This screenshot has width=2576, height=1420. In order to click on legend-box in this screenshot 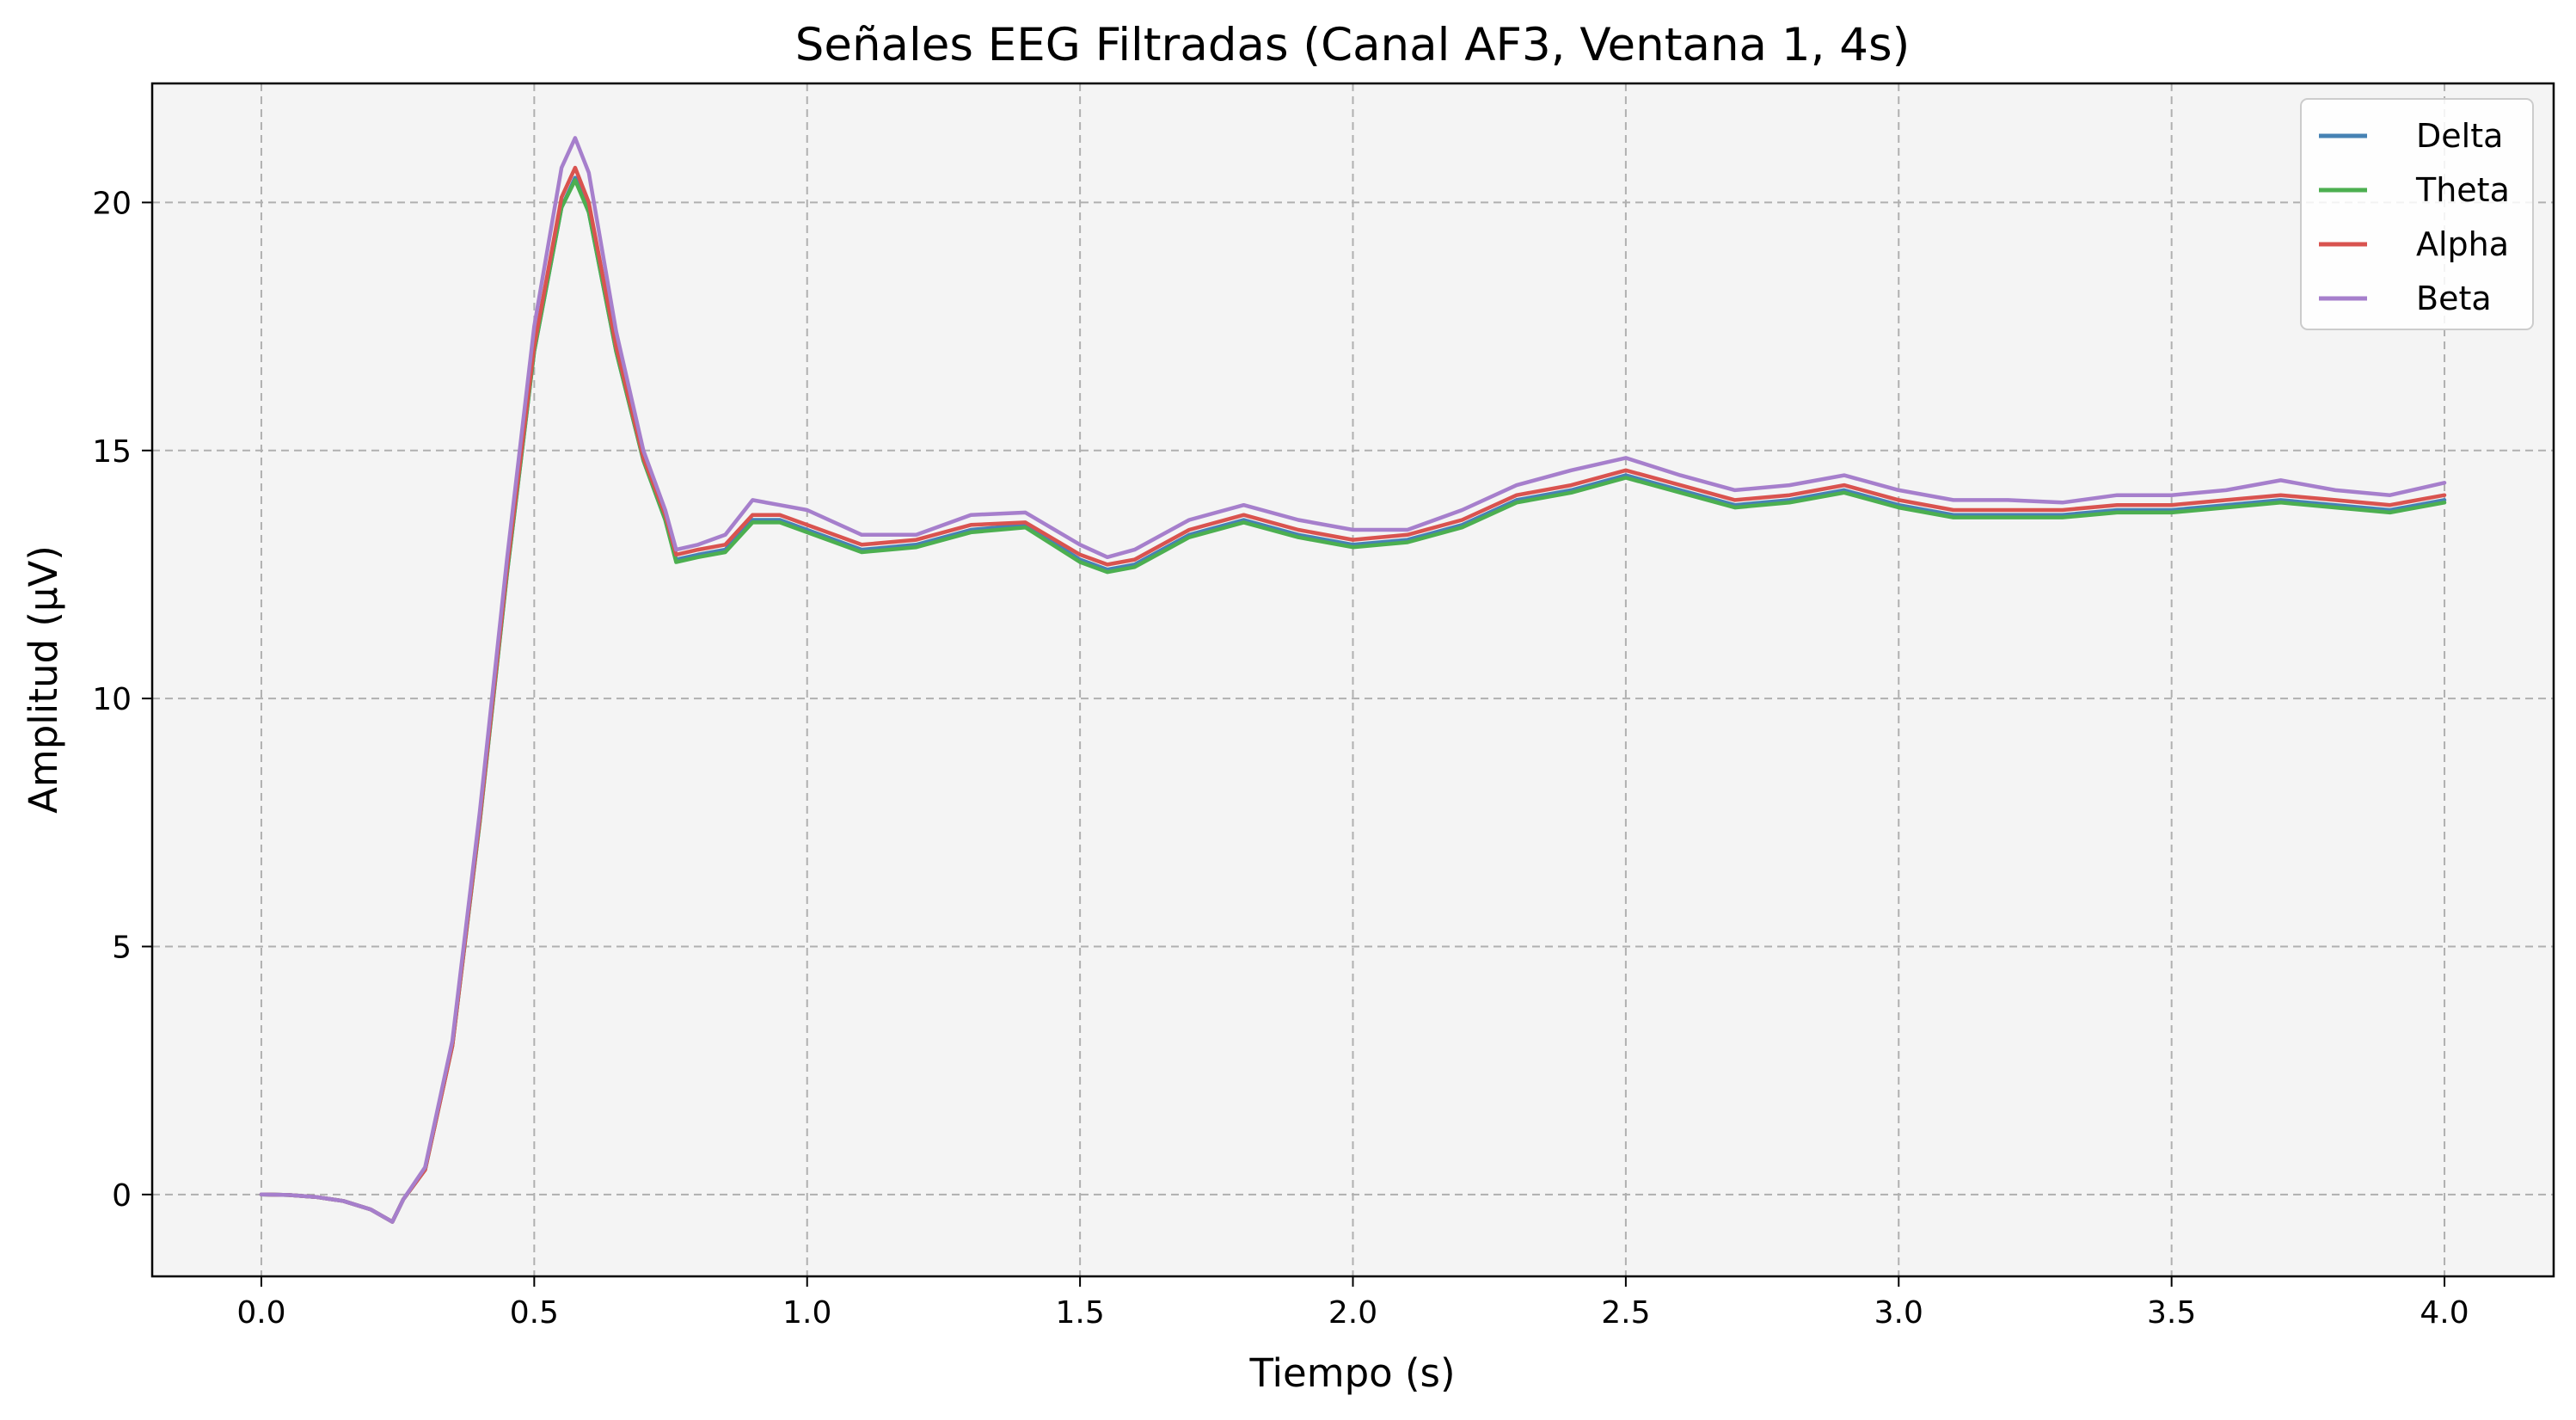, I will do `click(2417, 214)`.